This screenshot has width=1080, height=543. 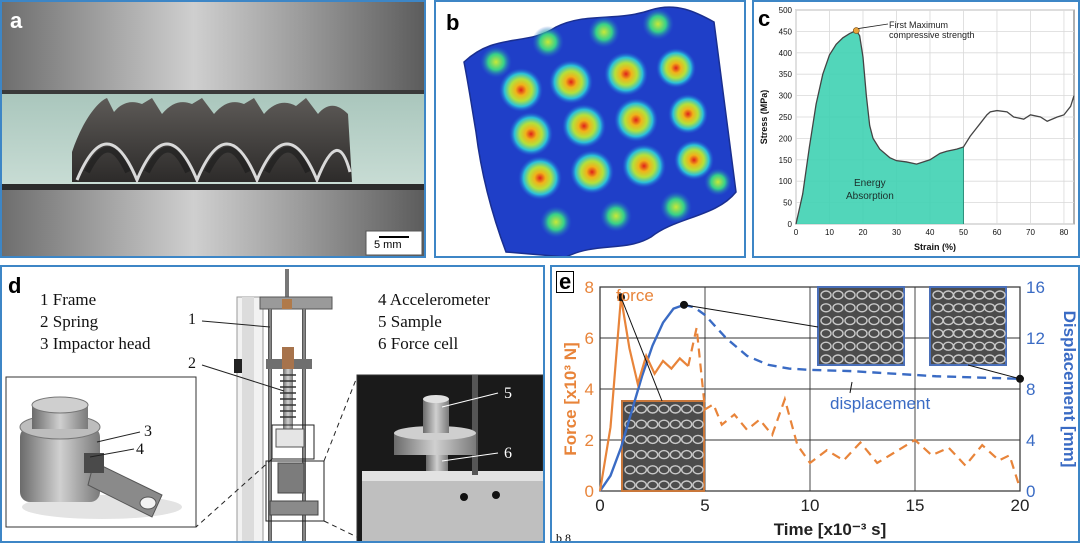 I want to click on panel-a-label: a, so click(x=16, y=20).